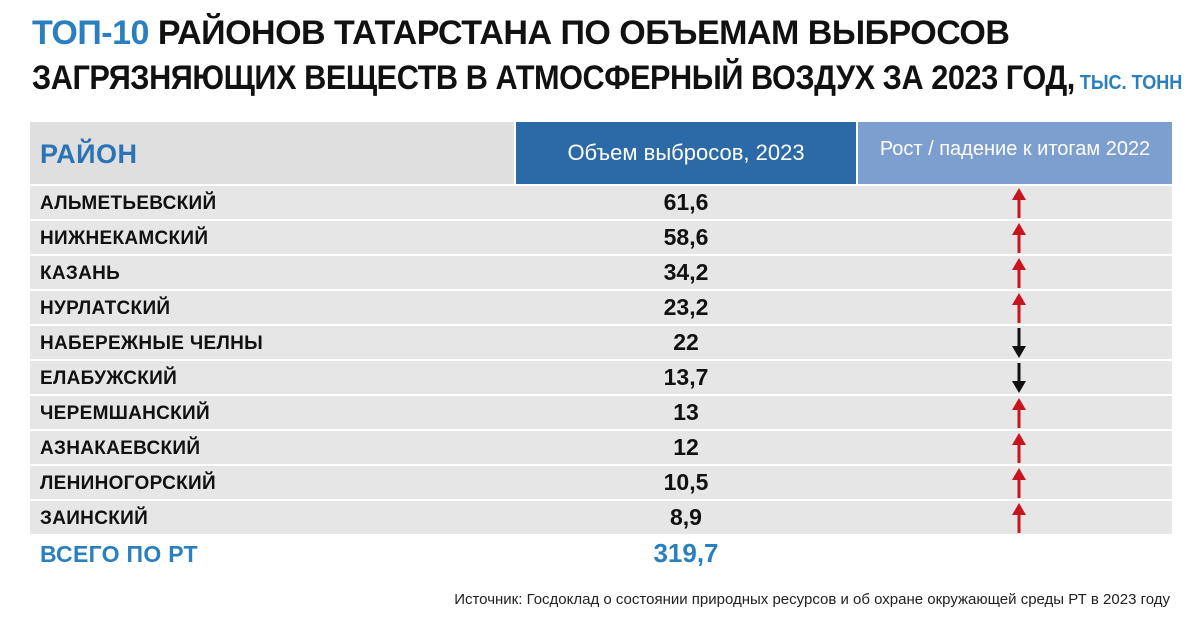  I want to click on emission-value: 12, so click(686, 447).